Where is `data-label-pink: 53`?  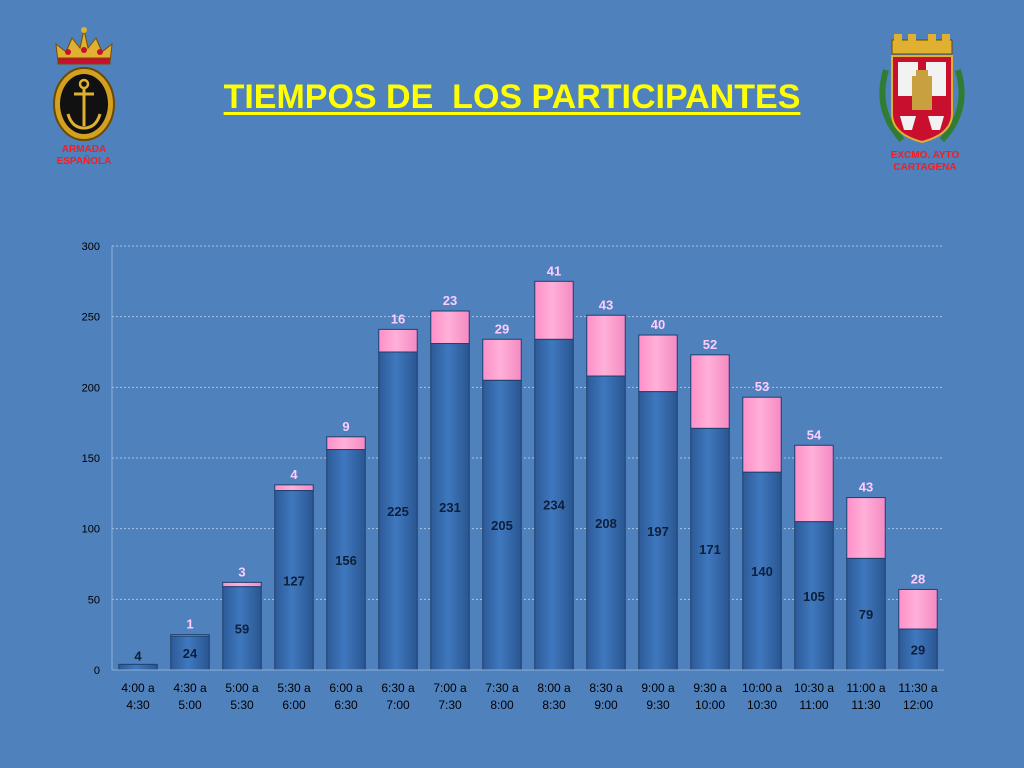
data-label-pink: 53 is located at coordinates (762, 386).